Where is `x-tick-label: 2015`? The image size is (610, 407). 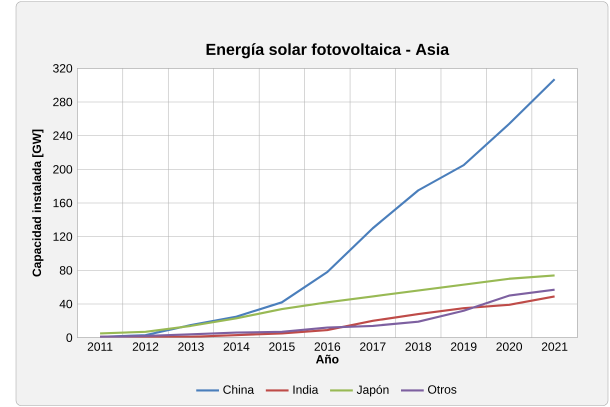
x-tick-label: 2015 is located at coordinates (282, 346).